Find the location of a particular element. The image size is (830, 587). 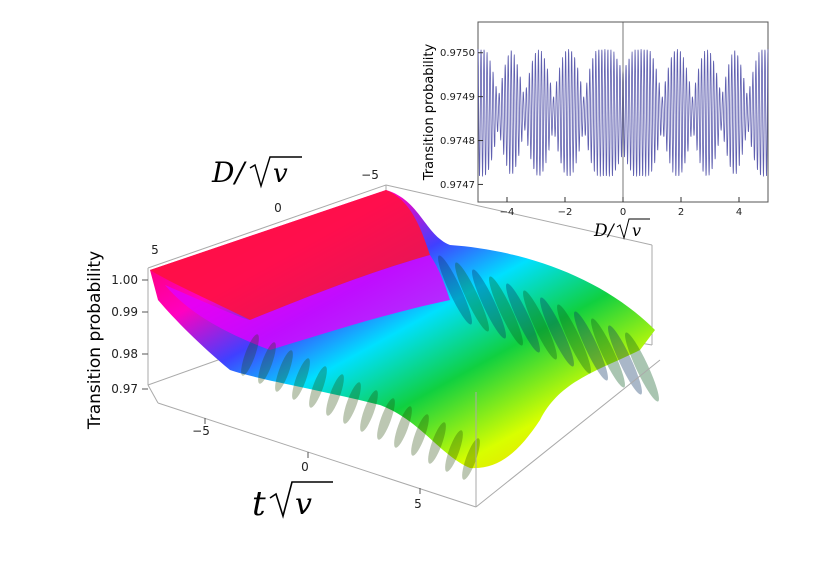

inset-y-axis: 0.9747 0.9748 0.9749 0.9750 is located at coordinates (461, 119).